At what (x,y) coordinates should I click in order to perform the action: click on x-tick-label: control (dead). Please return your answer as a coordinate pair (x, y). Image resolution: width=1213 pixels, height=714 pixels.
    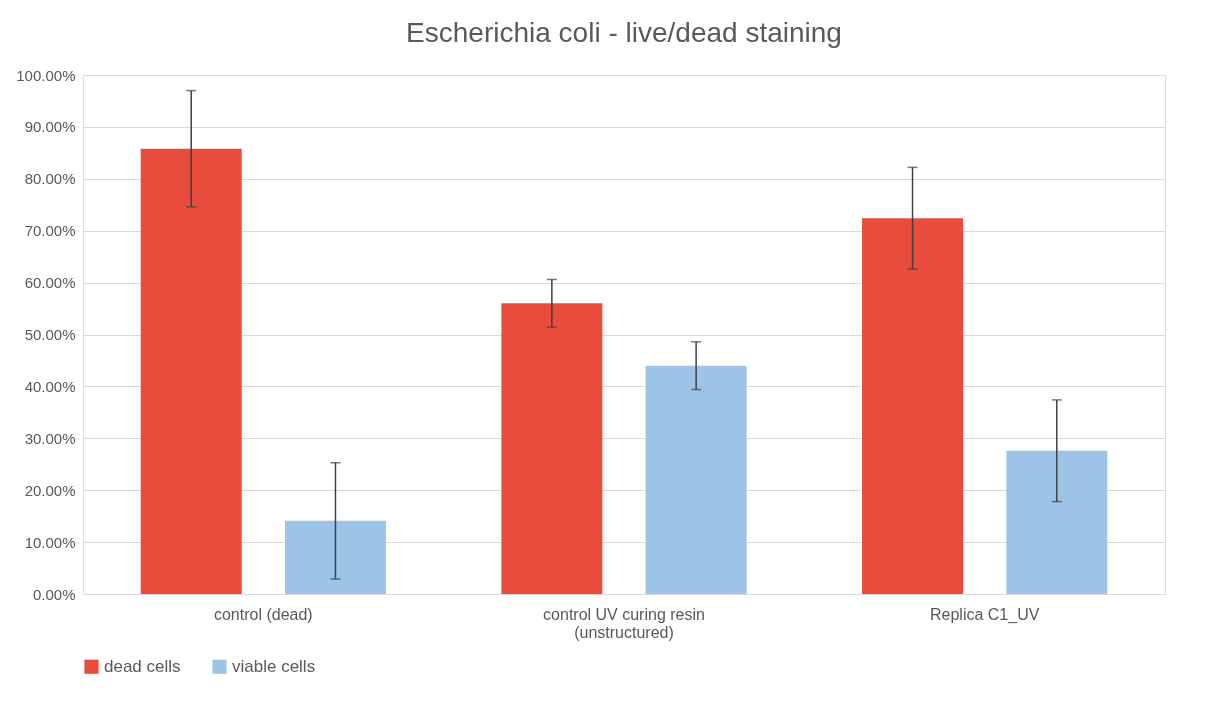
    Looking at the image, I should click on (263, 614).